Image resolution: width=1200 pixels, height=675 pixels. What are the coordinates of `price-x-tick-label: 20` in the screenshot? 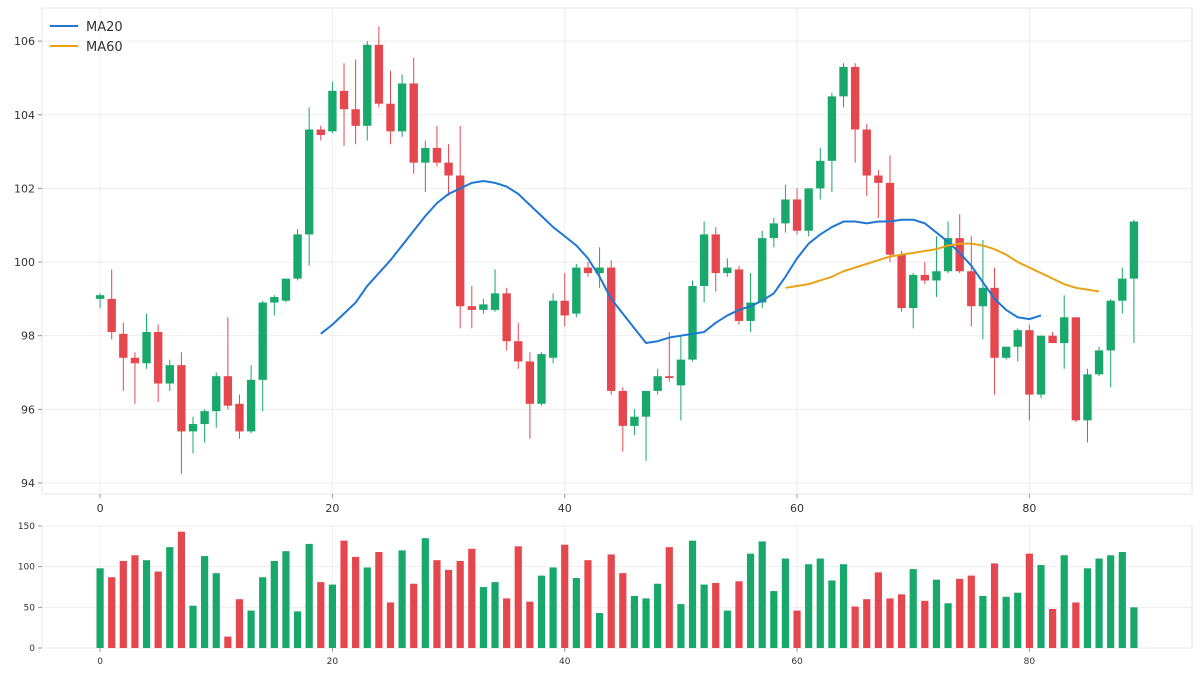 It's located at (332, 508).